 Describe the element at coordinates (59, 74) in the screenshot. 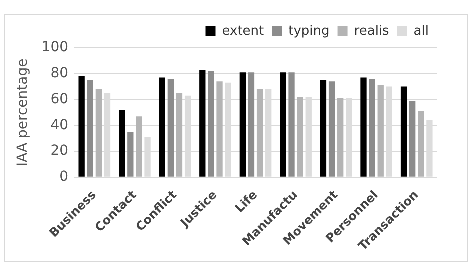

I see `y-tick-label: 80` at that location.